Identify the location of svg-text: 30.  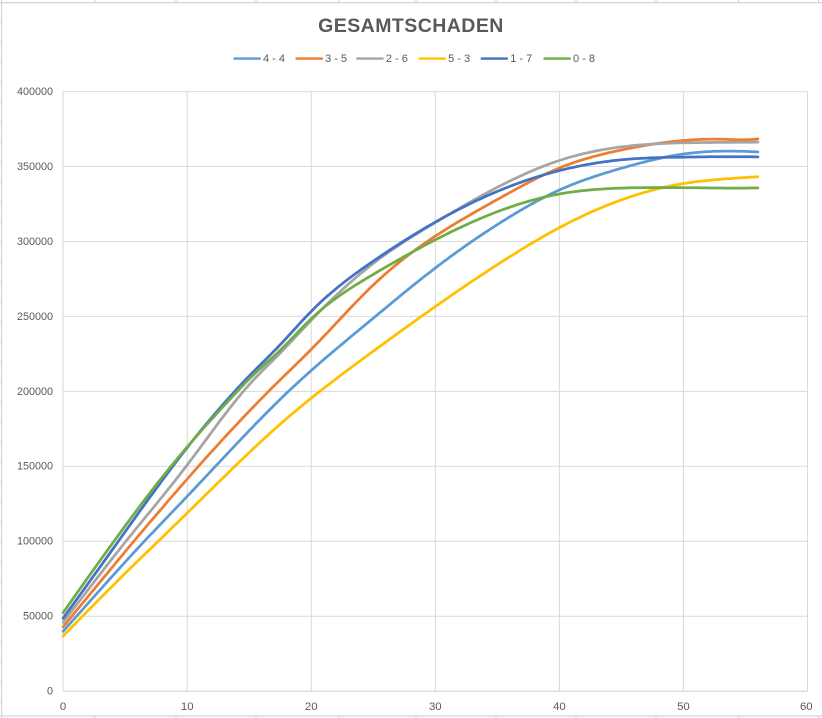
(435, 707).